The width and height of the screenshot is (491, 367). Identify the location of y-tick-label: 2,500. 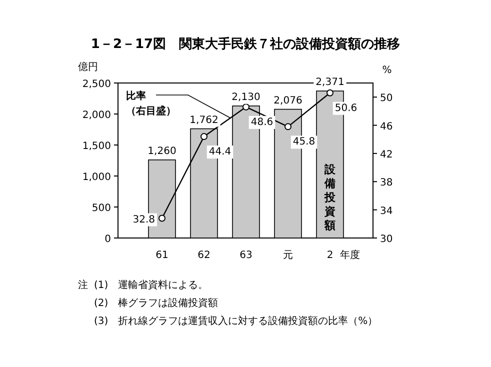
(96, 84).